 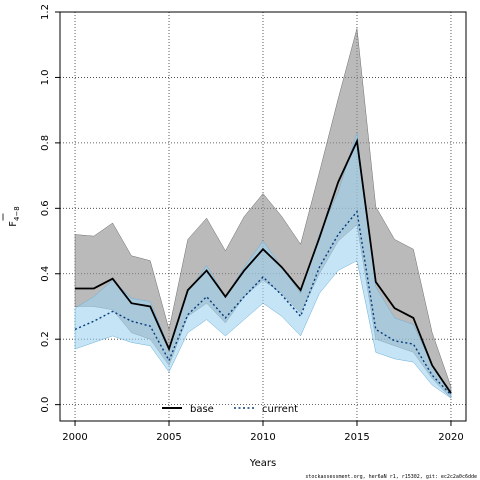 What do you see at coordinates (45, 143) in the screenshot?
I see `y-tick-label: 0.8` at bounding box center [45, 143].